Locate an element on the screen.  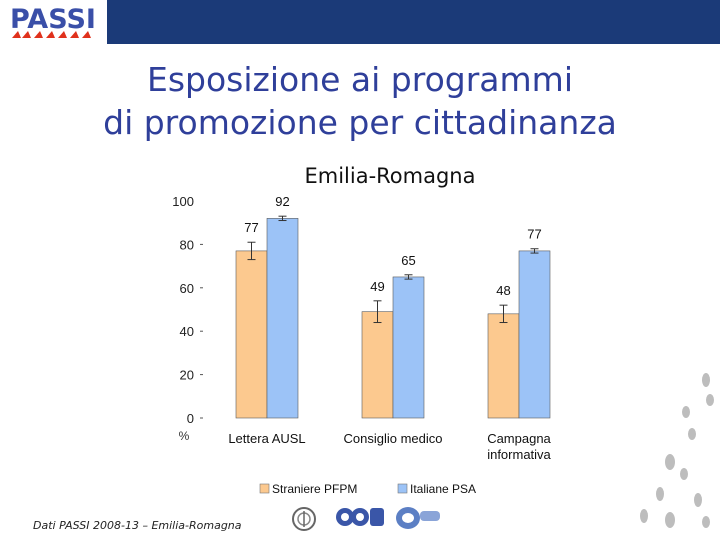
data-label: 49 is located at coordinates (377, 286).